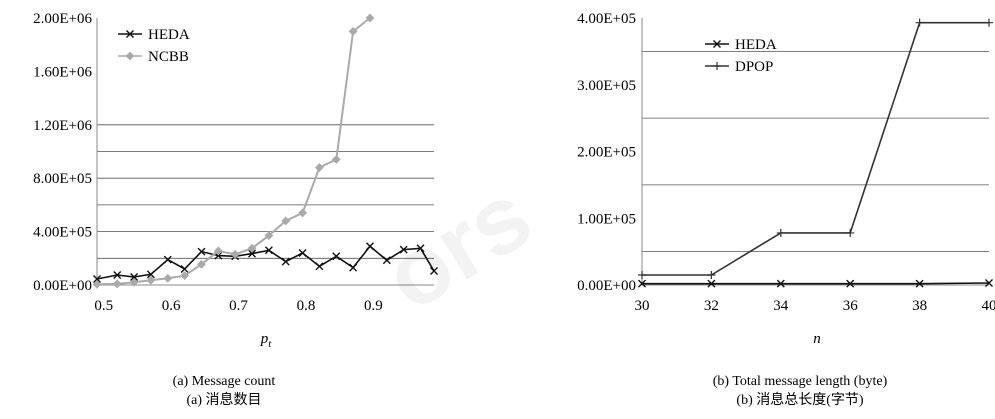 Image resolution: width=995 pixels, height=419 pixels. Describe the element at coordinates (817, 339) in the screenshot. I see `x-axis-title: n` at that location.